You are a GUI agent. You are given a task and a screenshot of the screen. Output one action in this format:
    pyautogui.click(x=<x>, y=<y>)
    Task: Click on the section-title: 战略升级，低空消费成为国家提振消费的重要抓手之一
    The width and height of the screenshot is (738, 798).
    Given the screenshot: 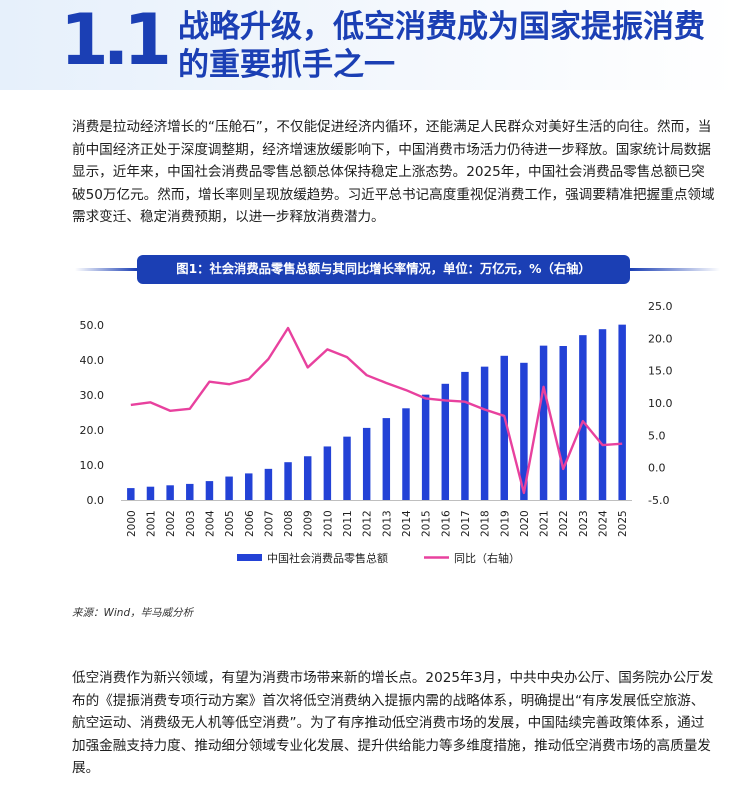 What is the action you would take?
    pyautogui.click(x=441, y=46)
    